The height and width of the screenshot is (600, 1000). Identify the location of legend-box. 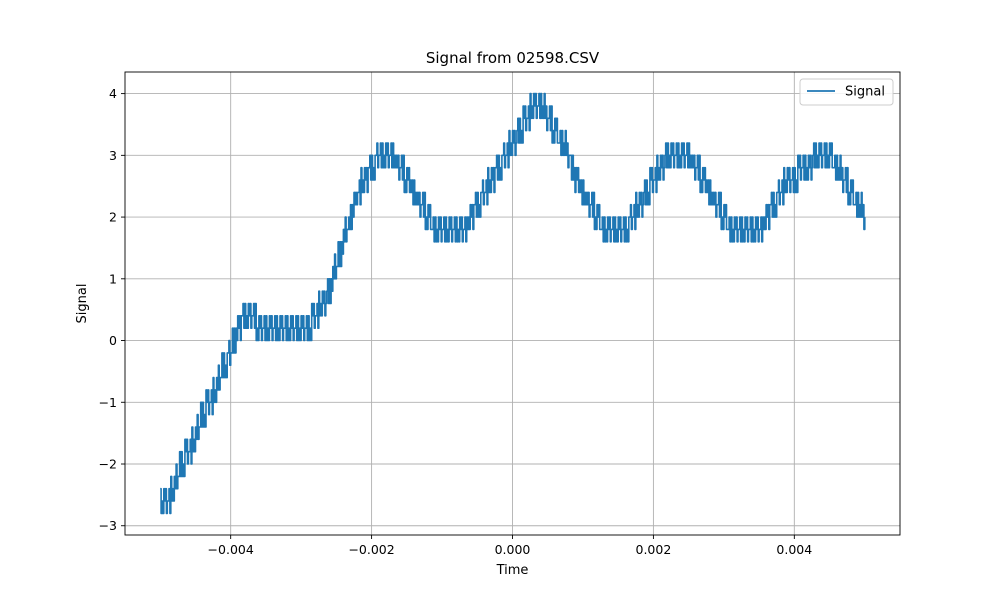
(846, 92).